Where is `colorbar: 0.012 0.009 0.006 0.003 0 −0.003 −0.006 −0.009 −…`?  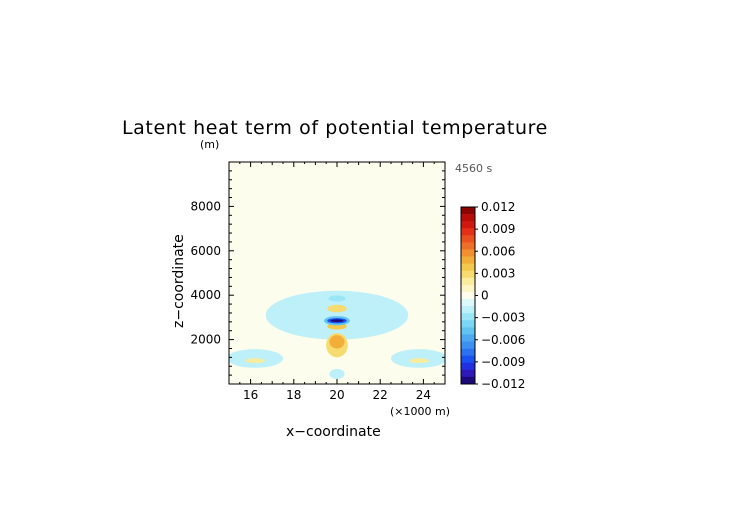 colorbar: 0.012 0.009 0.006 0.003 0 −0.003 −0.006 −0.009 −… is located at coordinates (492, 295).